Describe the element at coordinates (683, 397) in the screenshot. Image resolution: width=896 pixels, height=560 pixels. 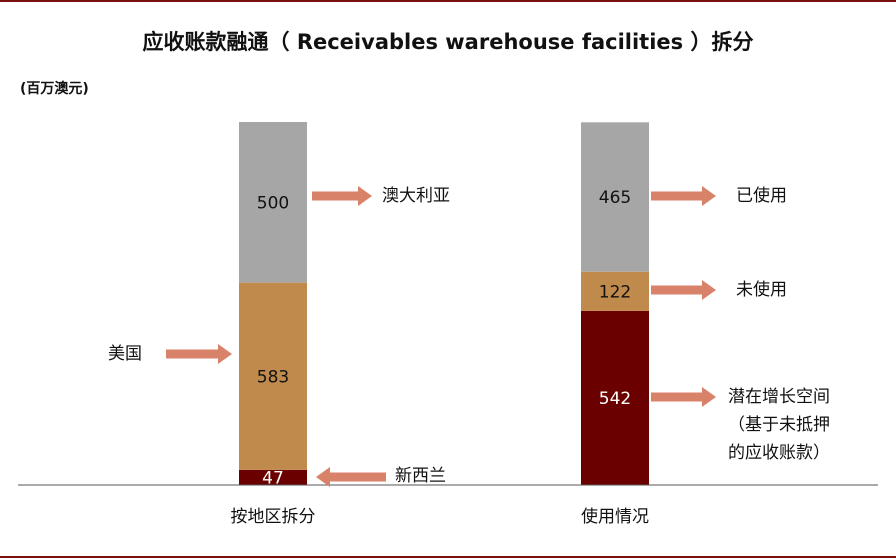
I see `arrow-growth` at that location.